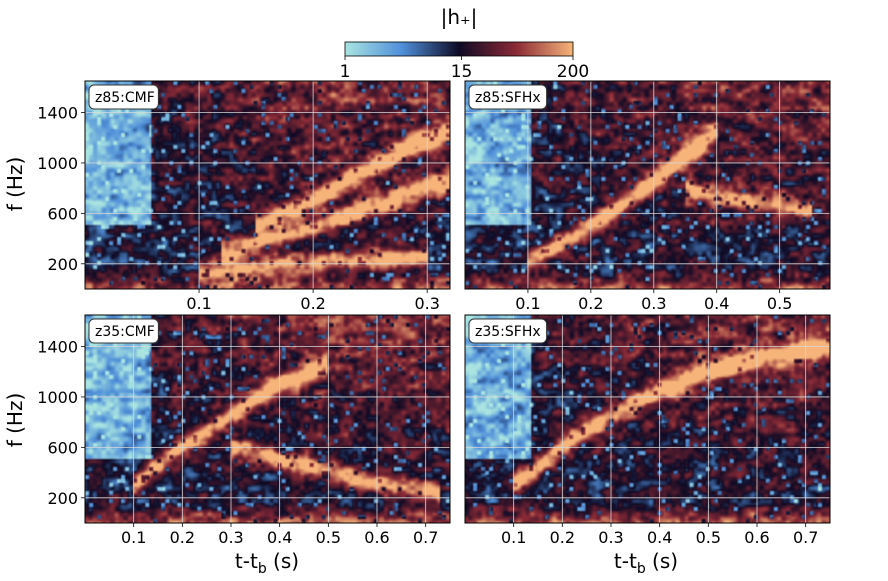  I want to click on colorbar: |h₊| 1 15 200, so click(465, 43).